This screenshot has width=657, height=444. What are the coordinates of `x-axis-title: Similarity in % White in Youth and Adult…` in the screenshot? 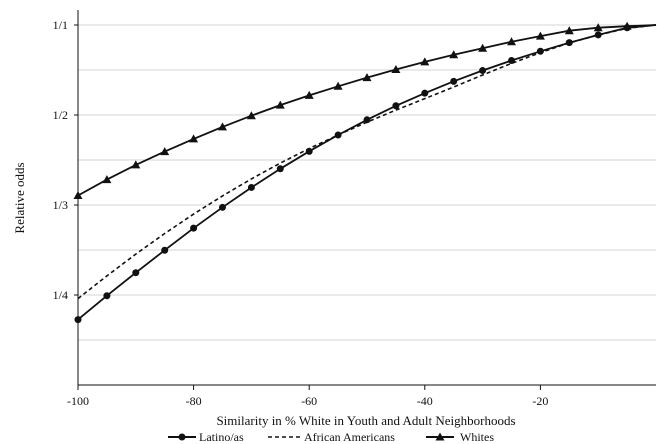 It's located at (365, 420).